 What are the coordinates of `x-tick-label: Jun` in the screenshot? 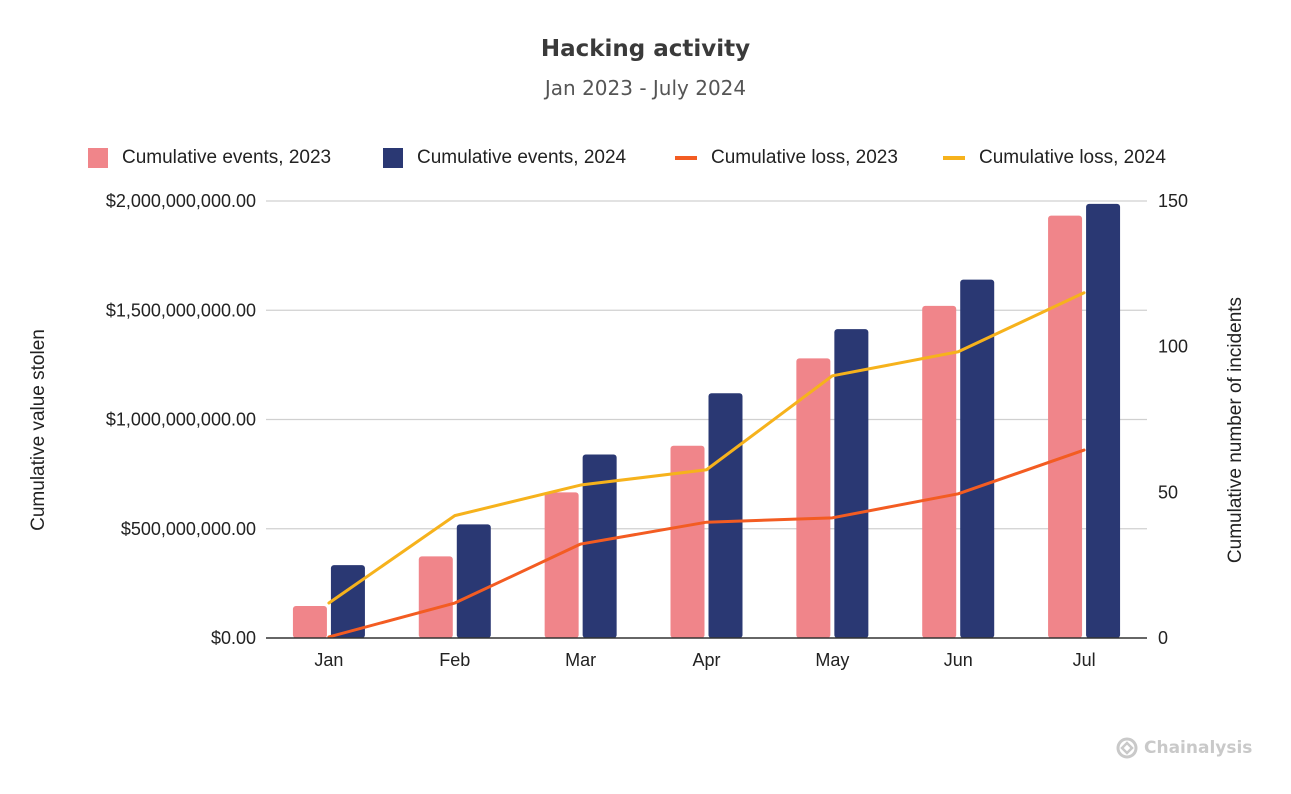 It's located at (958, 660).